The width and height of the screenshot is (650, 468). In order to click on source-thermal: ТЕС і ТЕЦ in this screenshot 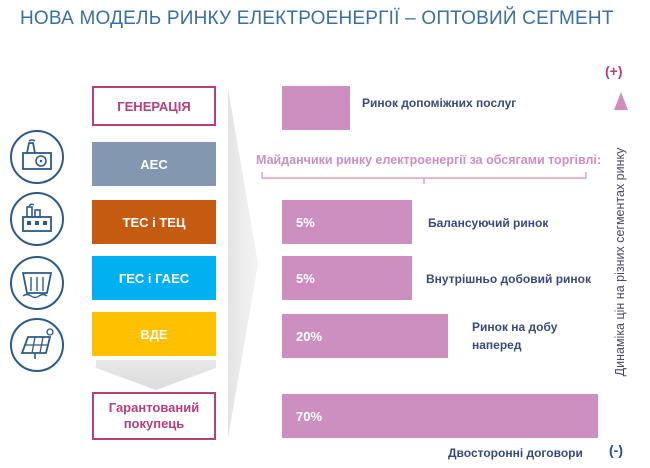, I will do `click(154, 222)`.